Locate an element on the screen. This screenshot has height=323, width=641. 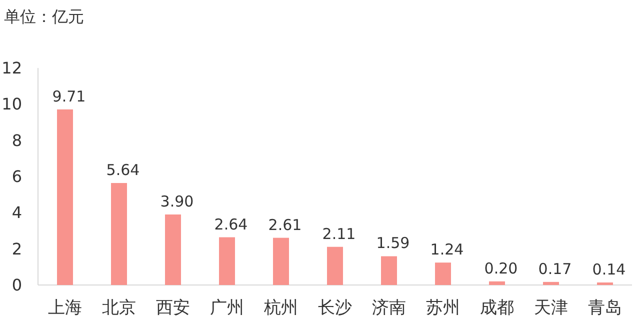
x-tick-label: 长沙 is located at coordinates (335, 308).